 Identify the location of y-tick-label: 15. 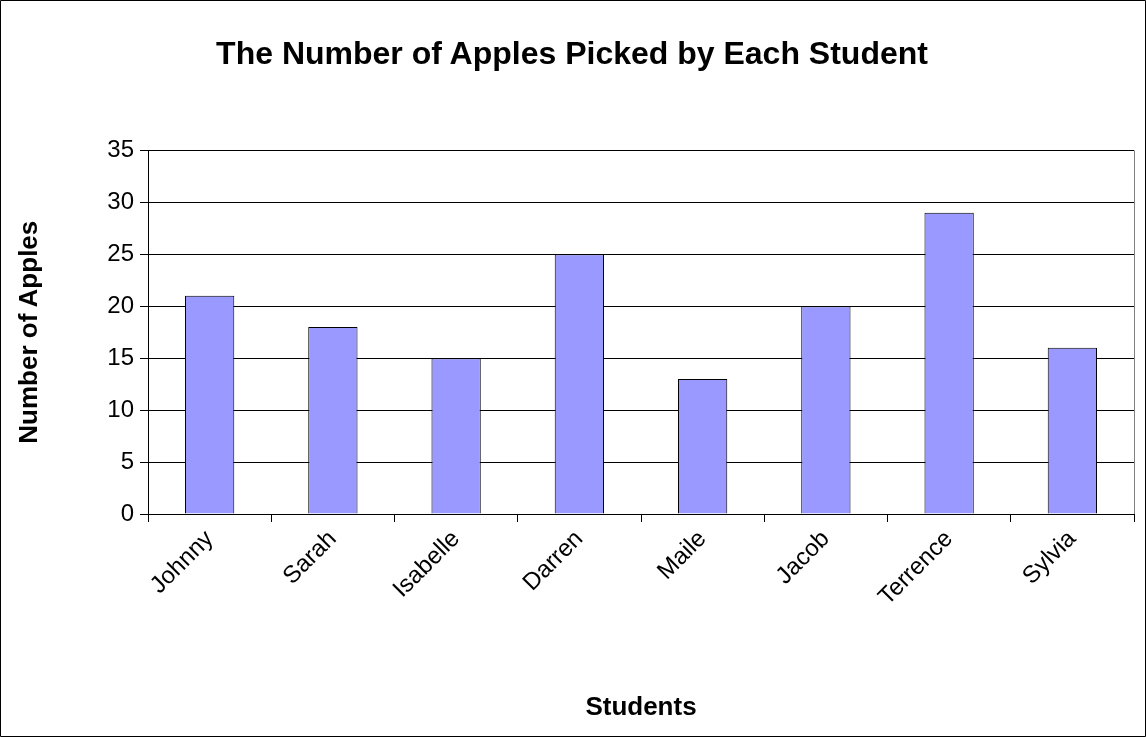
(120, 356).